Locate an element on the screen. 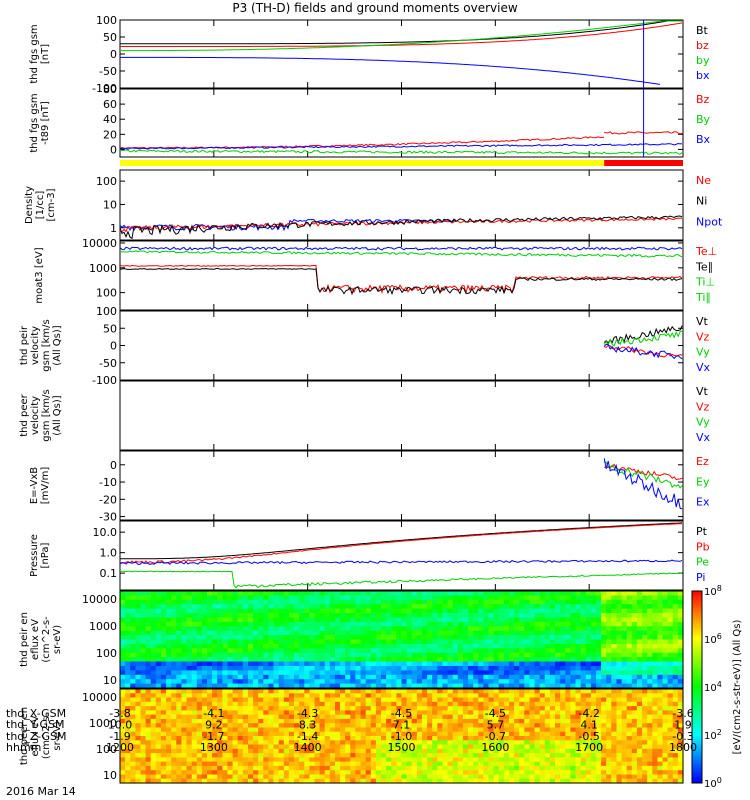  y-tick-label: 10 is located at coordinates (110, 204).